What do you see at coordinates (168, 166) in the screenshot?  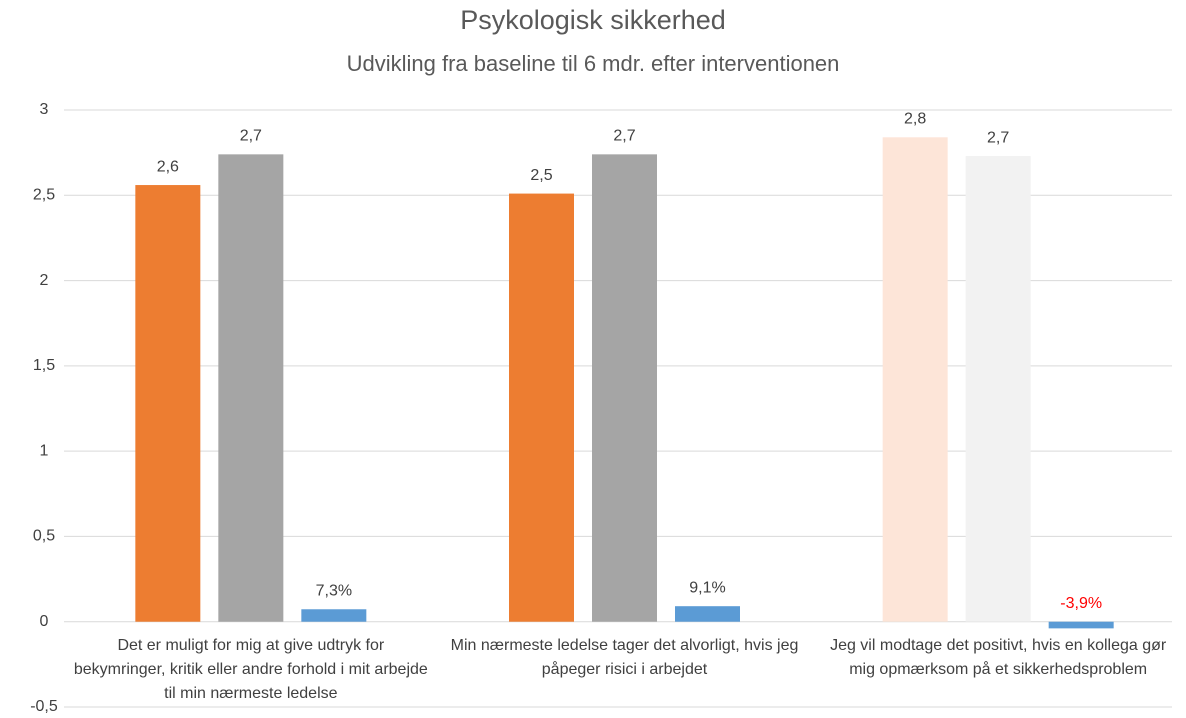 I see `data-label: 2,6` at bounding box center [168, 166].